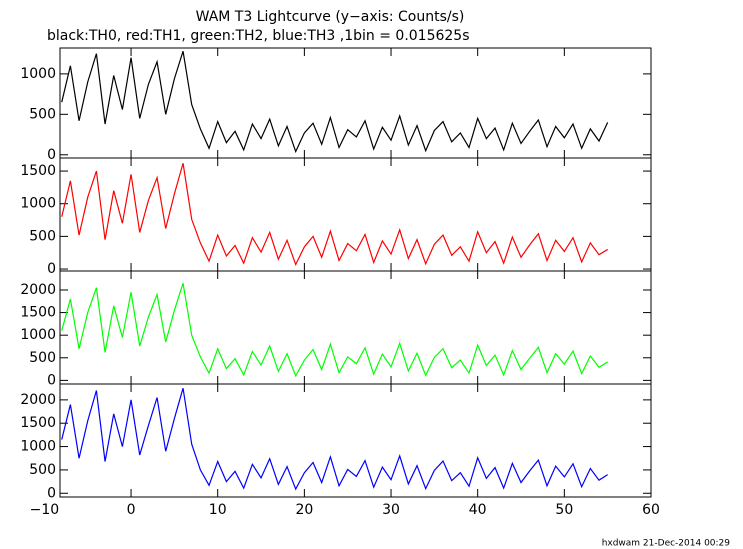 This screenshot has height=549, width=743. I want to click on x-tick-label: 30, so click(391, 510).